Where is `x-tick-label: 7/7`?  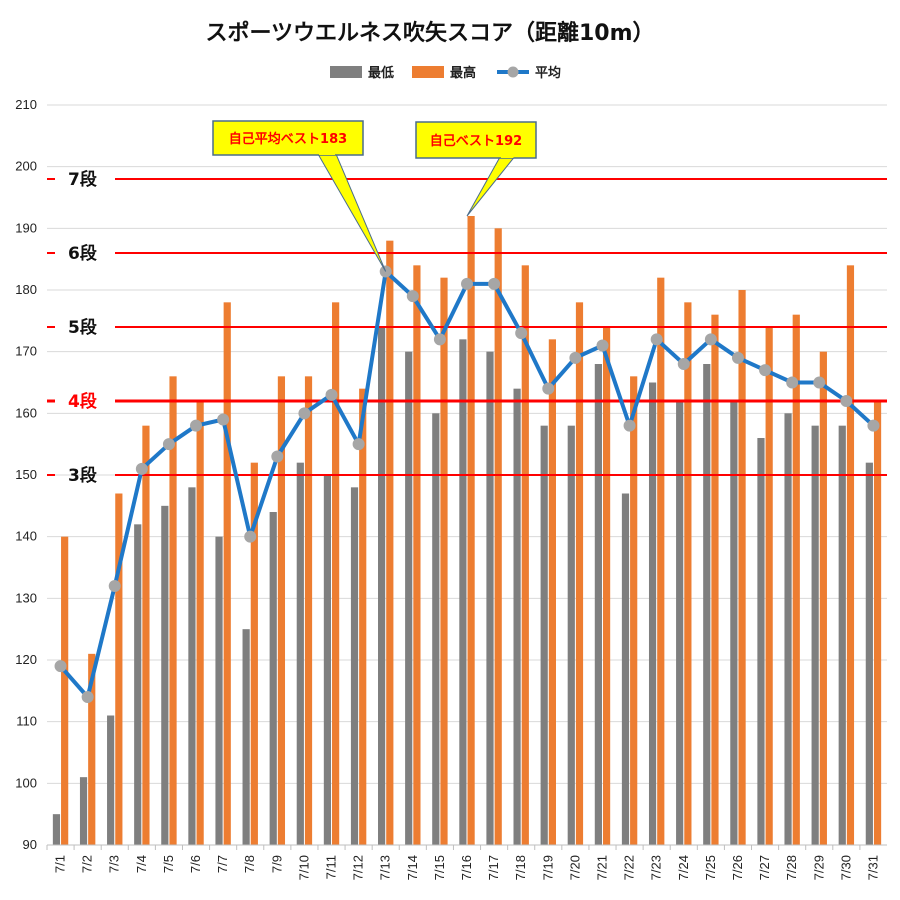 x-tick-label: 7/7 is located at coordinates (222, 864).